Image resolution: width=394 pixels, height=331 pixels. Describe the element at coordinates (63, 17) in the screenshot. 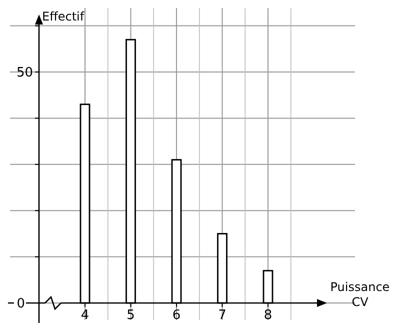

I see `y-axis-title: Effectif` at that location.